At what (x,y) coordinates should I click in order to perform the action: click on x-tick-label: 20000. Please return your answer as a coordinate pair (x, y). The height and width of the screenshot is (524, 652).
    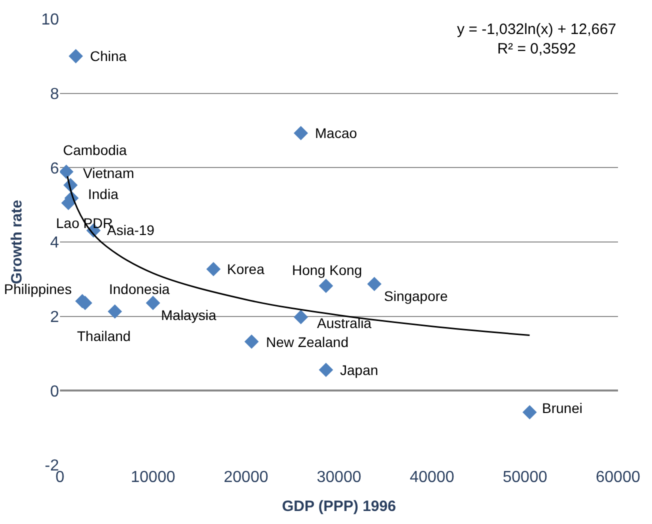
    Looking at the image, I should click on (246, 477).